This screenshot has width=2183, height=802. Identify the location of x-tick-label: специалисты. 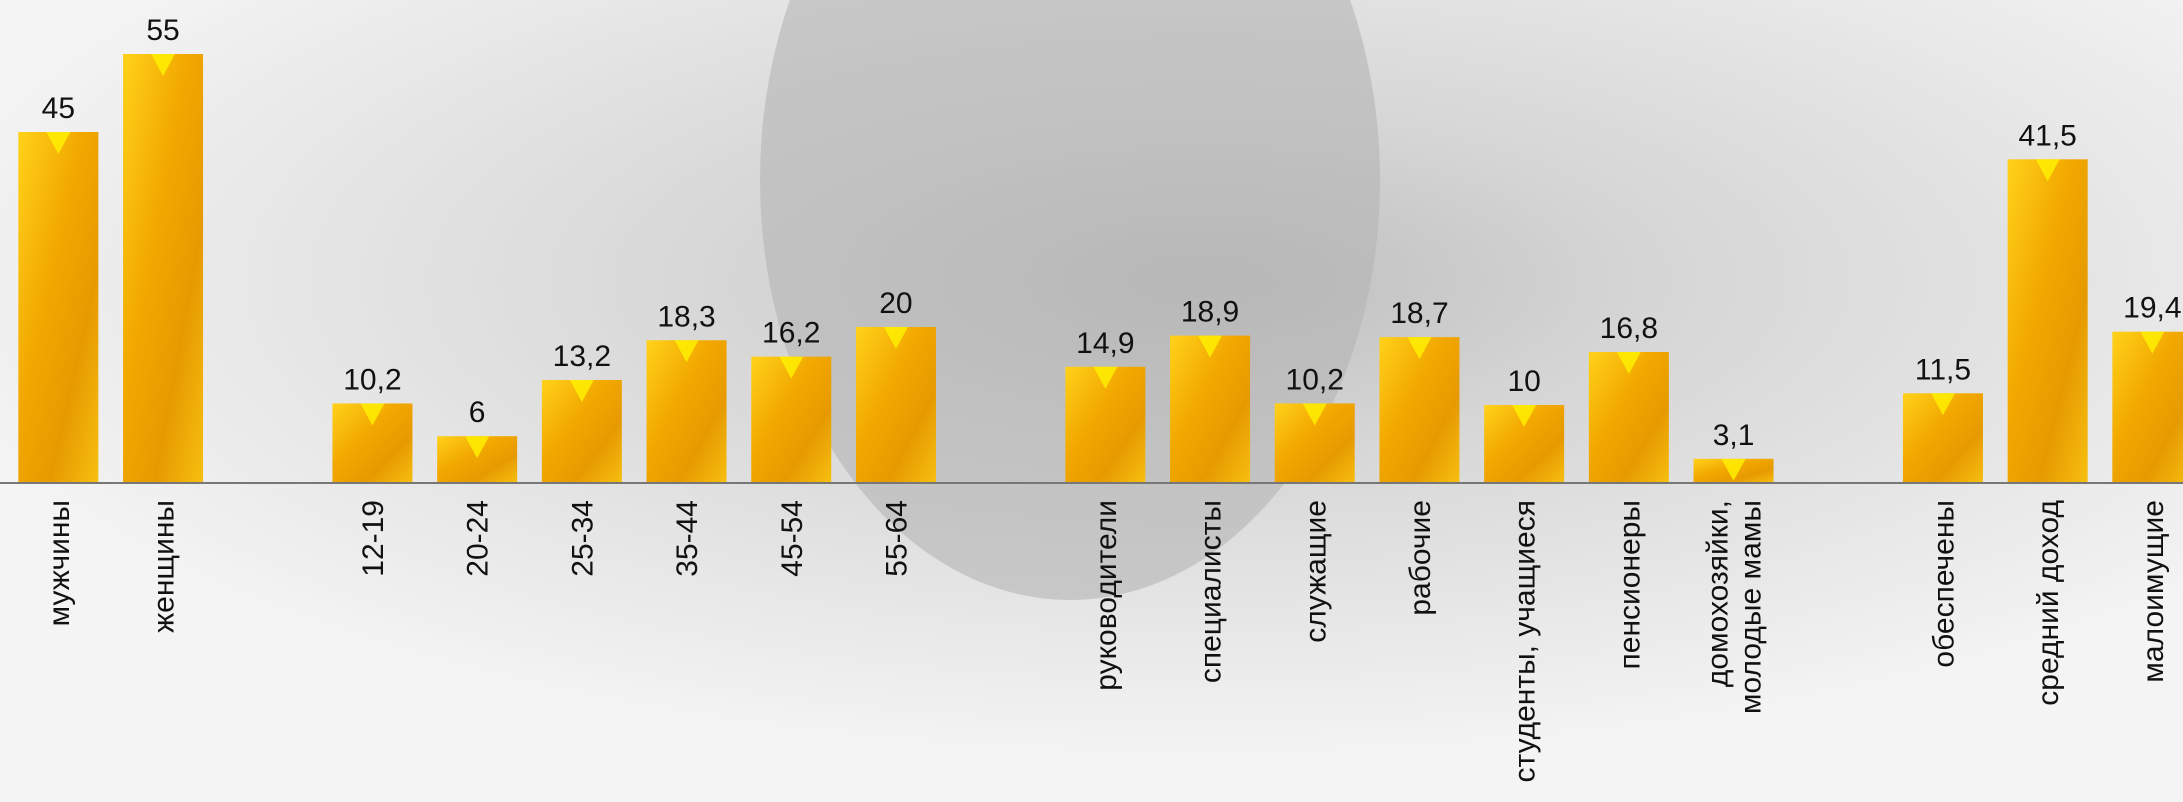
(1211, 591).